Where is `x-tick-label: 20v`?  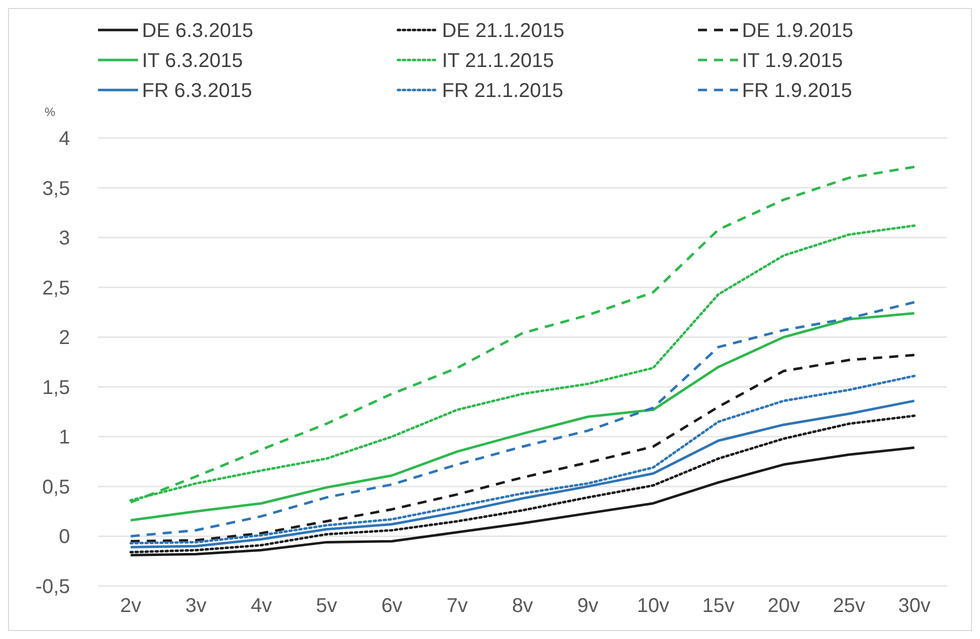 x-tick-label: 20v is located at coordinates (784, 606).